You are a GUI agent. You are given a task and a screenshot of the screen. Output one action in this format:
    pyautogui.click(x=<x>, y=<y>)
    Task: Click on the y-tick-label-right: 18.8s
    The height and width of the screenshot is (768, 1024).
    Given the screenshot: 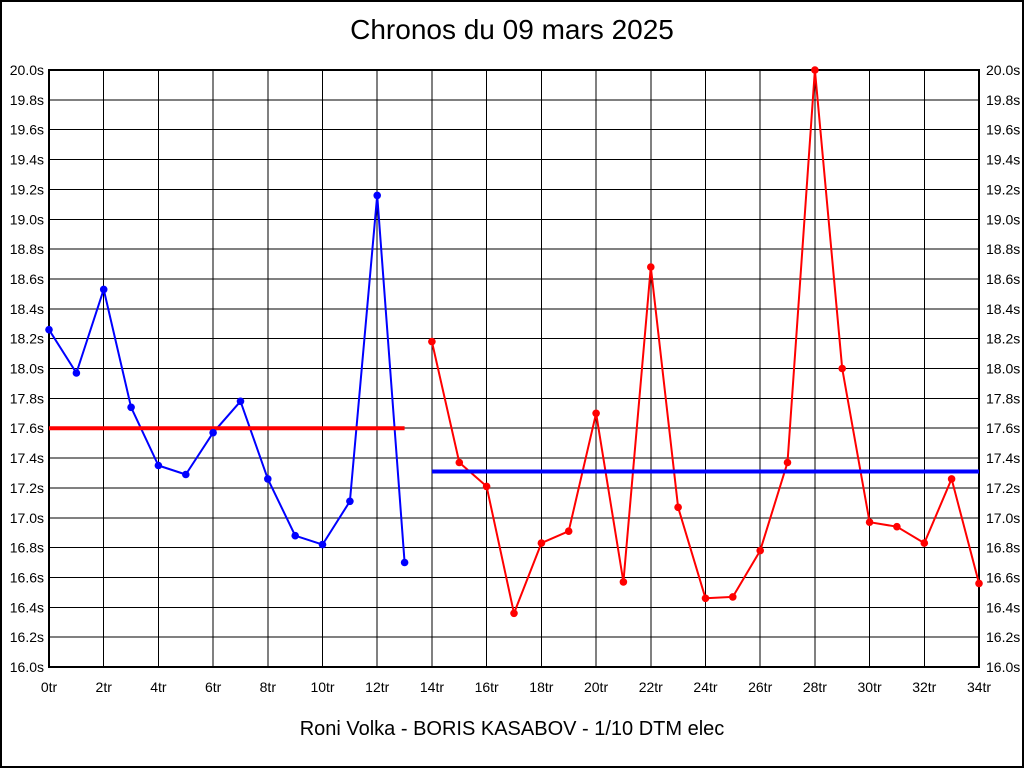 What is the action you would take?
    pyautogui.click(x=1003, y=249)
    